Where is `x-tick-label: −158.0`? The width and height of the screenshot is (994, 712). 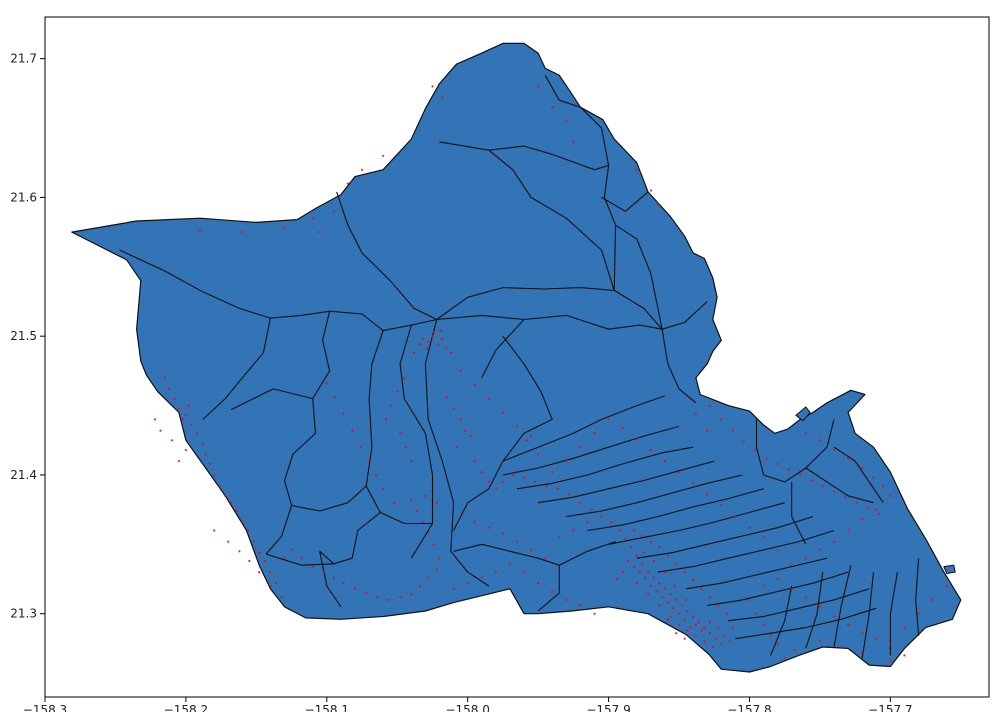
x-tick-label: −158.0 is located at coordinates (467, 707).